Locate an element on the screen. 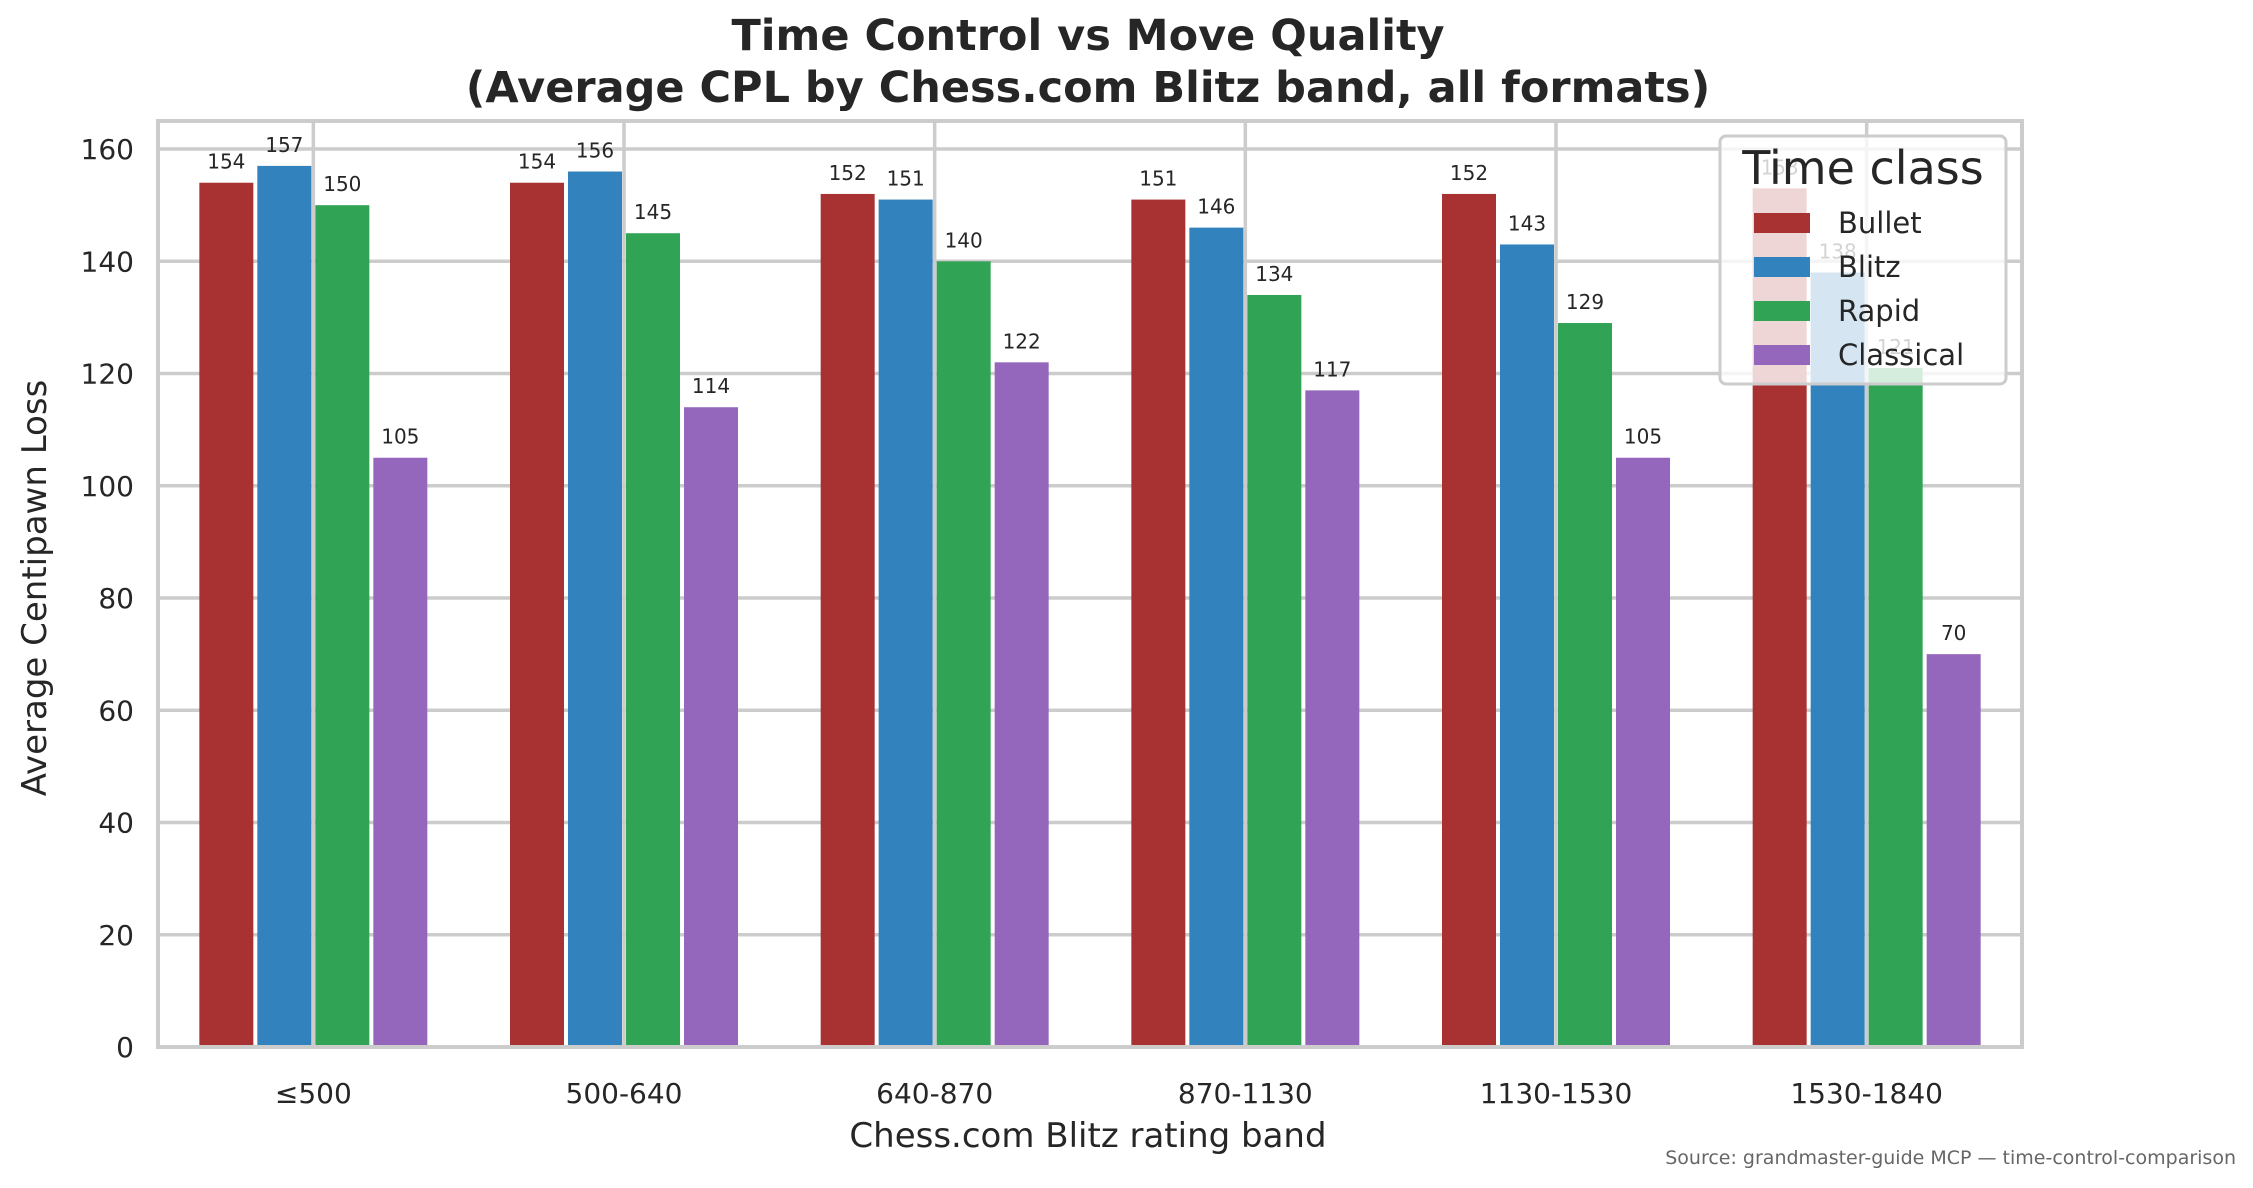 This screenshot has height=1188, width=2253. data-label: 129 is located at coordinates (1585, 302).